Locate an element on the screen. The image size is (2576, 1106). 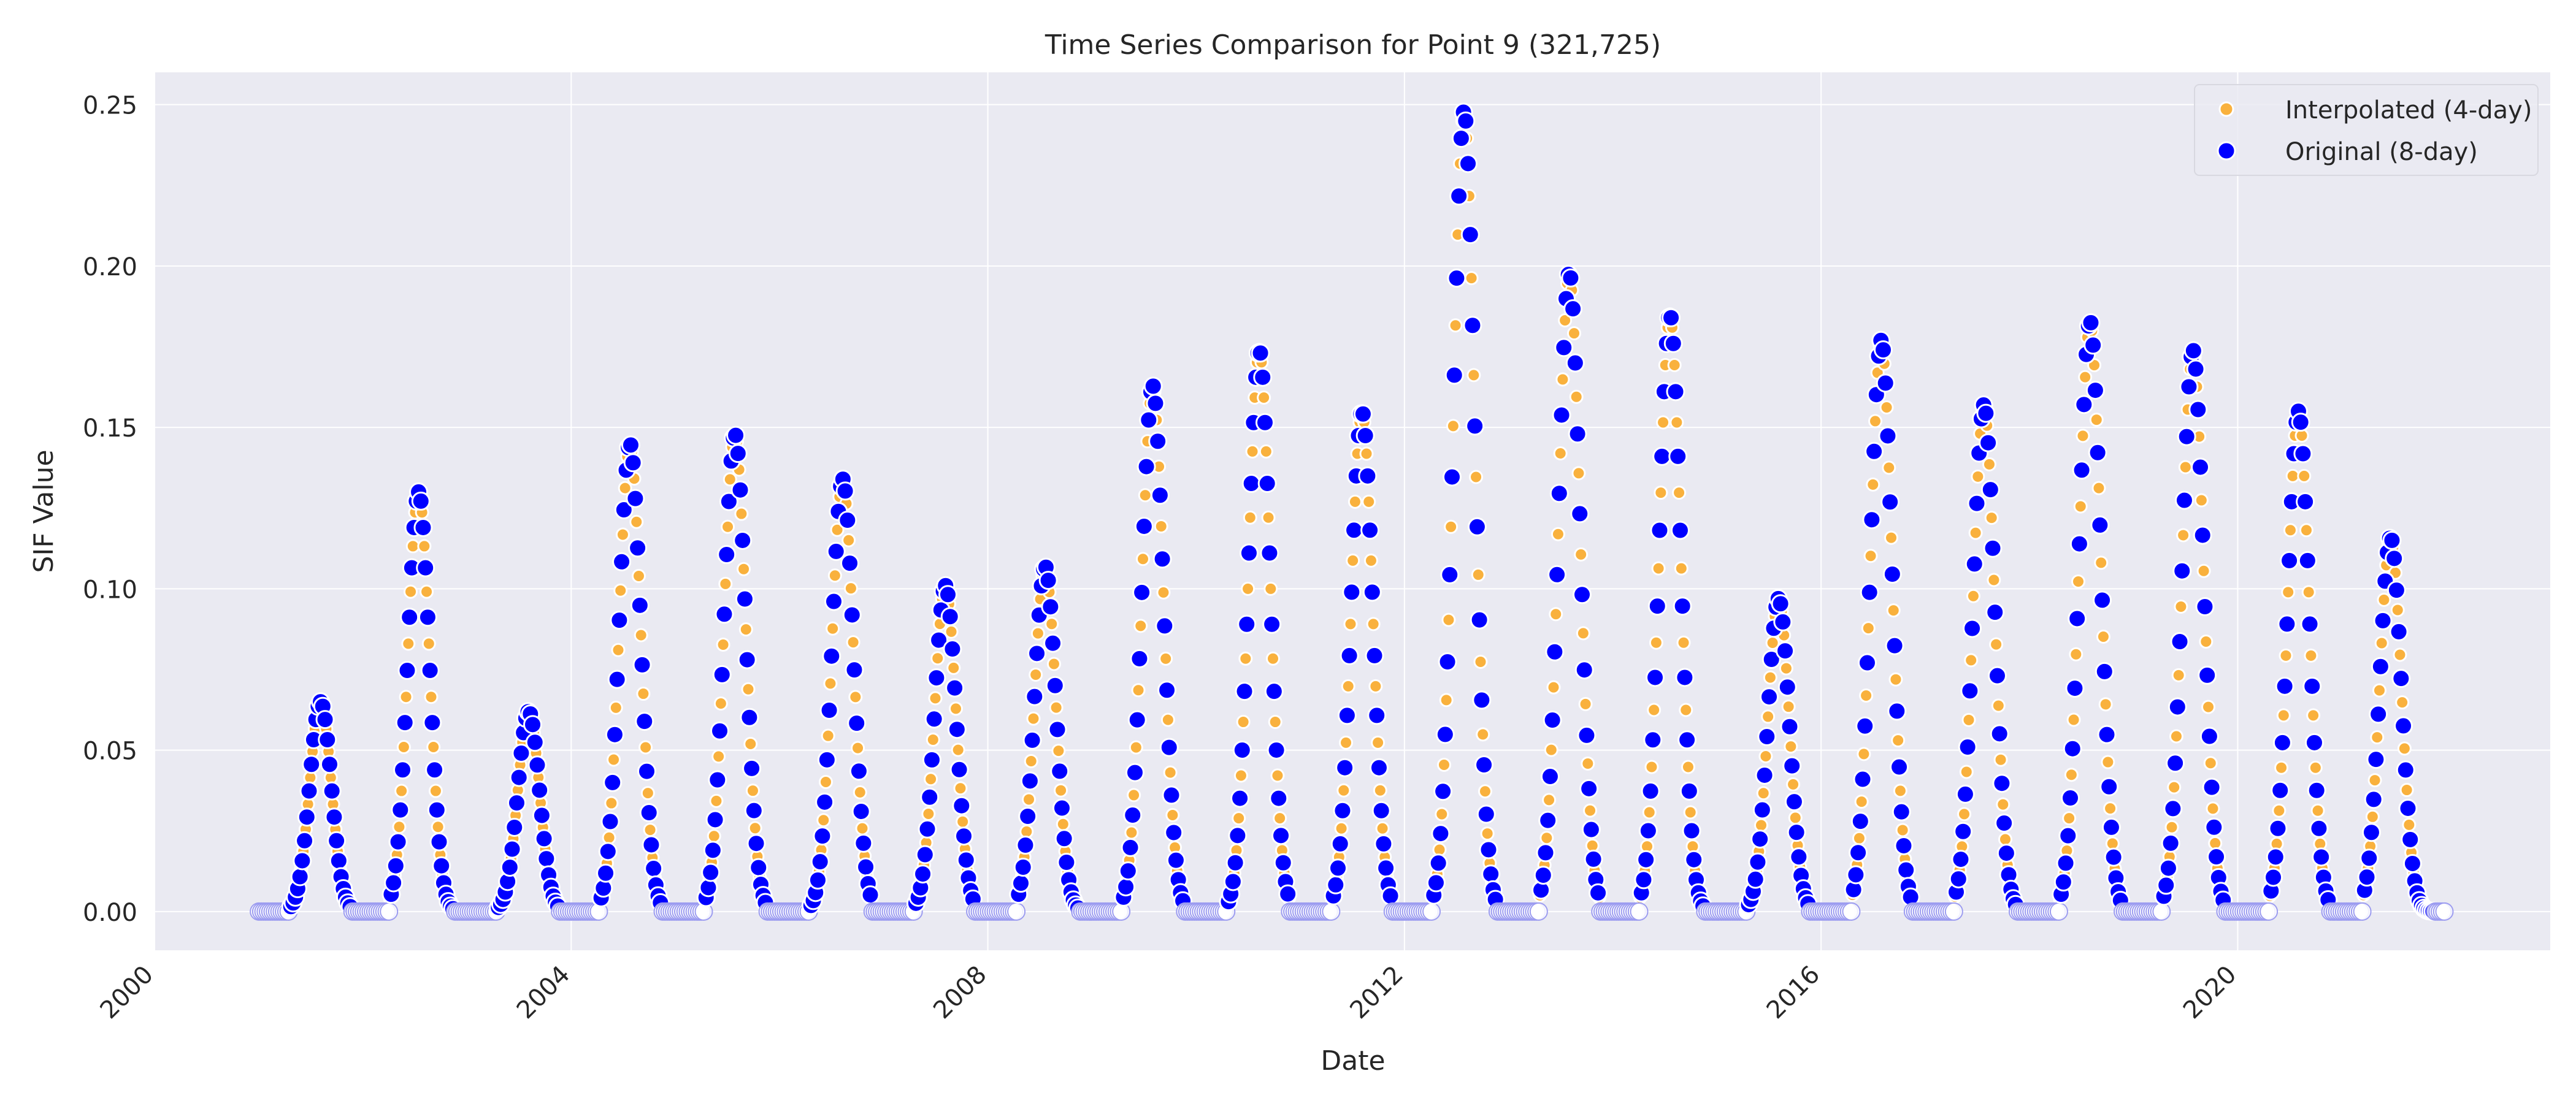
legend-label: Interpolated (4-day) is located at coordinates (2408, 110).